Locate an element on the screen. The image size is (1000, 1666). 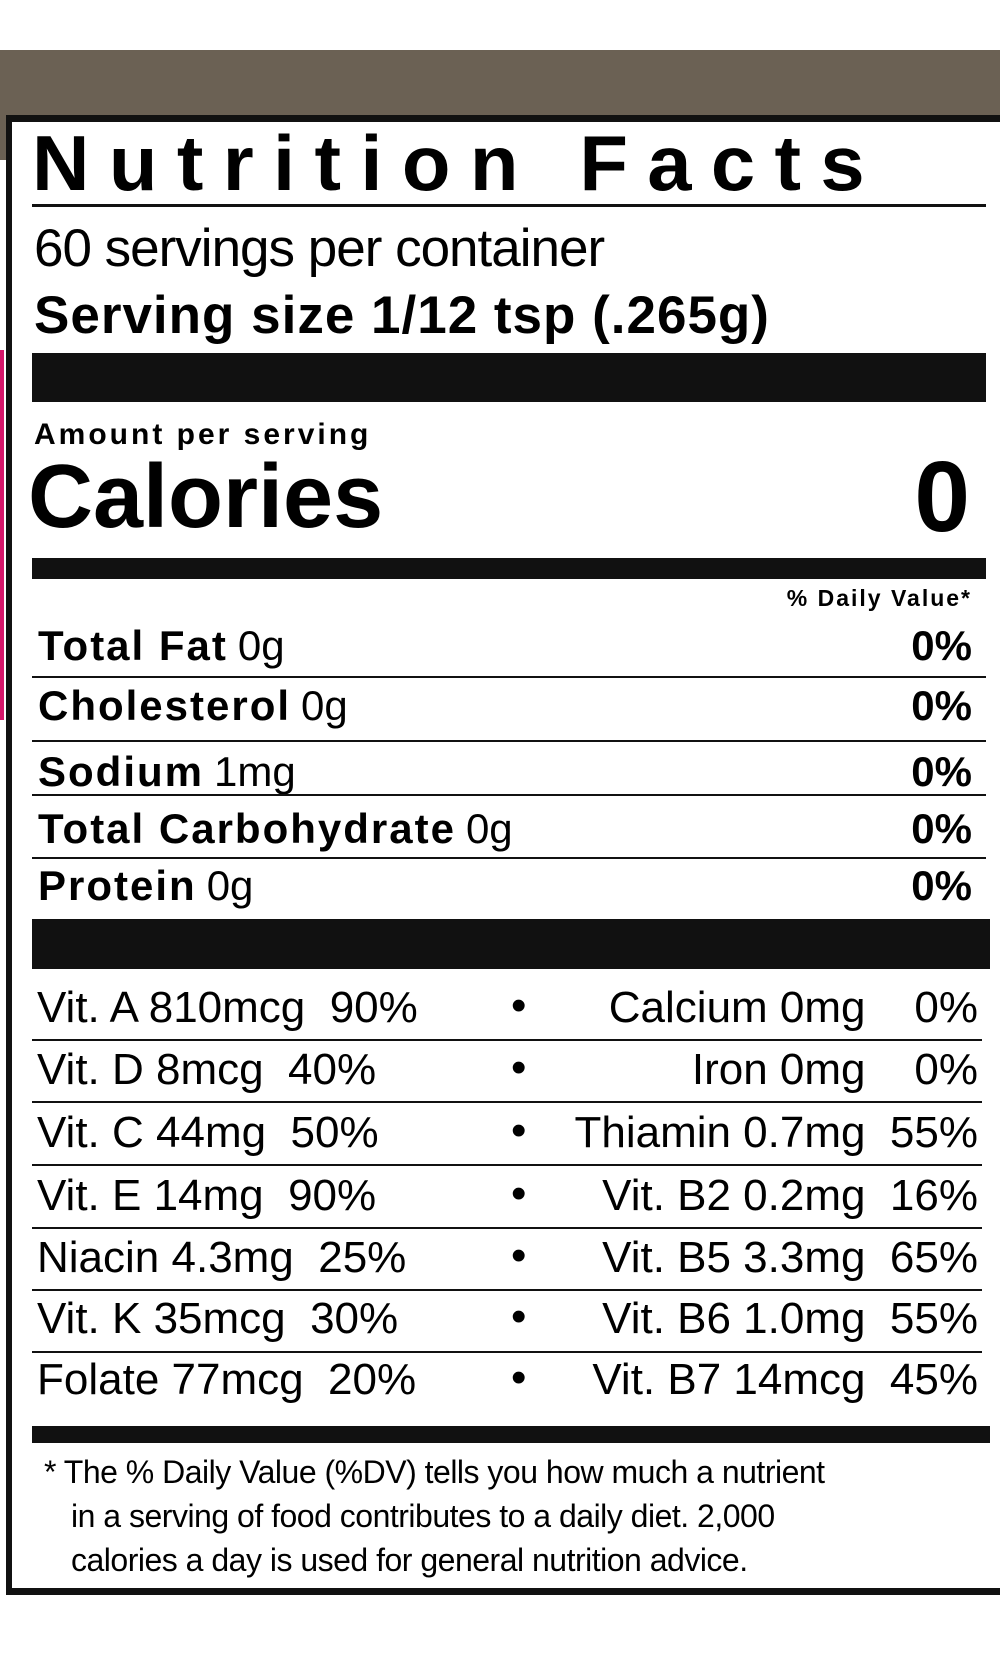
vitamin-row: Vit. D 8mcg 40% • Iron 0mg 0% is located at coordinates (507, 1072).